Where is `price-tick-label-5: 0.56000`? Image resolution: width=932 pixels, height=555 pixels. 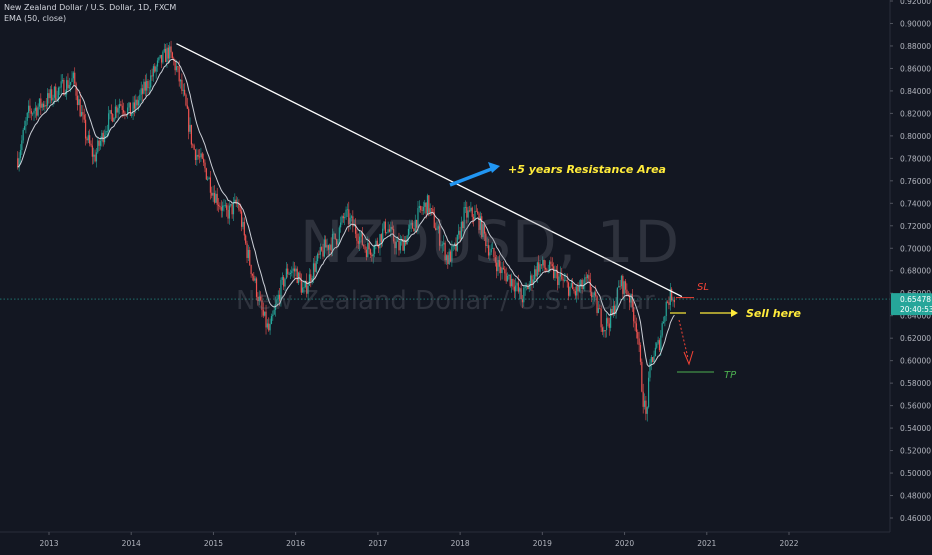 price-tick-label-5: 0.56000 is located at coordinates (915, 406).